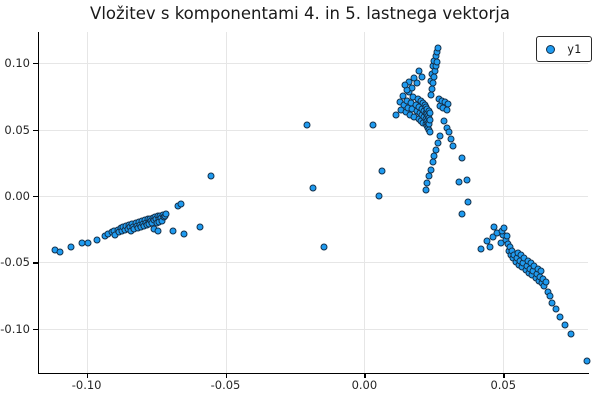  What do you see at coordinates (225, 385) in the screenshot?
I see `x-tick-label: -0.05` at bounding box center [225, 385].